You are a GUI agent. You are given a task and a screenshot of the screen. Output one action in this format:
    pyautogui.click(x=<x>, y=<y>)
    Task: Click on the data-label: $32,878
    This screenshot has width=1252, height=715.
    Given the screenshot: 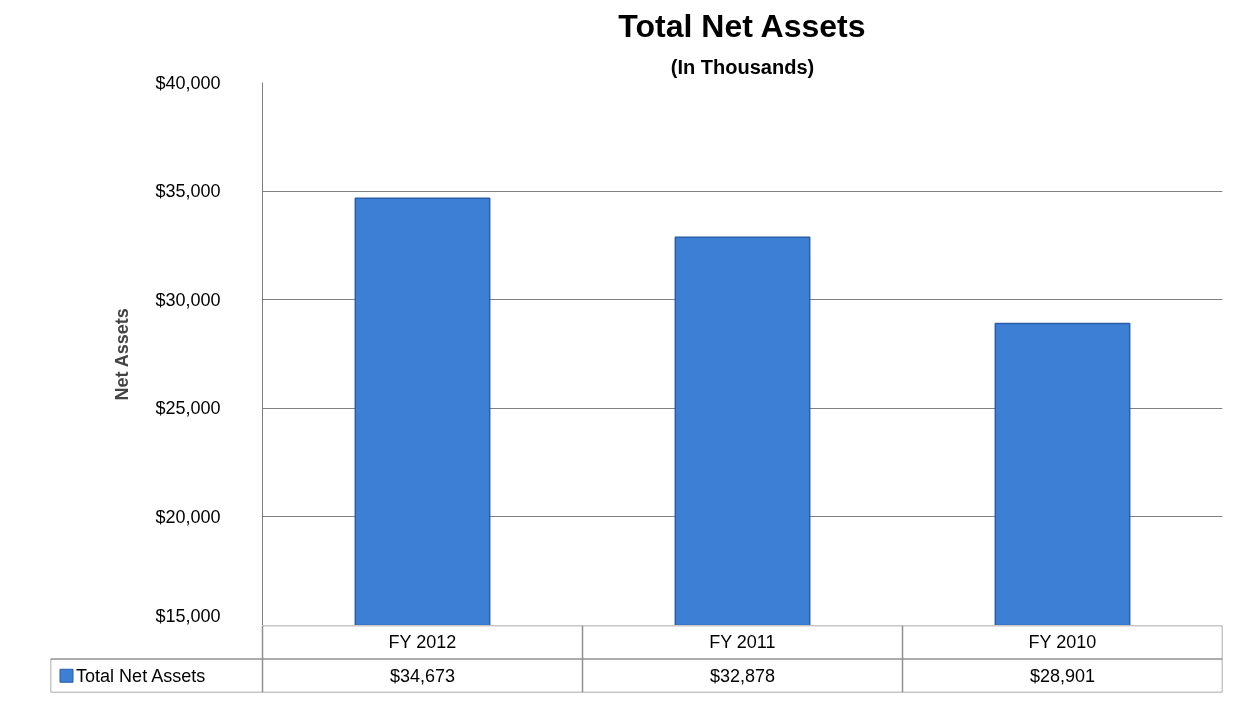 What is the action you would take?
    pyautogui.click(x=742, y=675)
    